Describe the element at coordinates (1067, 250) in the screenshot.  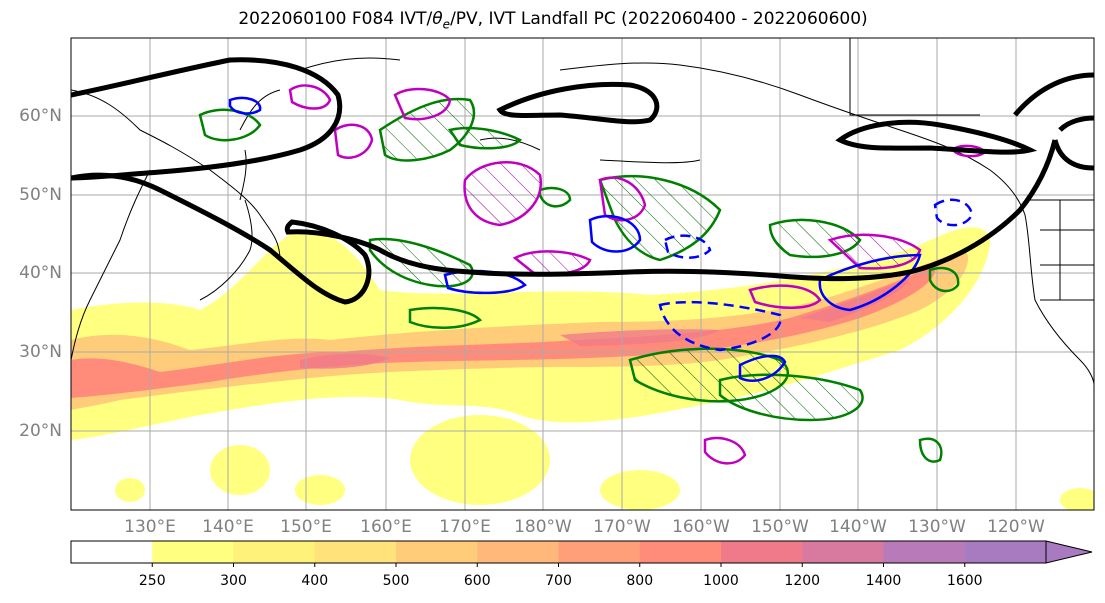
I see `border-us-states` at that location.